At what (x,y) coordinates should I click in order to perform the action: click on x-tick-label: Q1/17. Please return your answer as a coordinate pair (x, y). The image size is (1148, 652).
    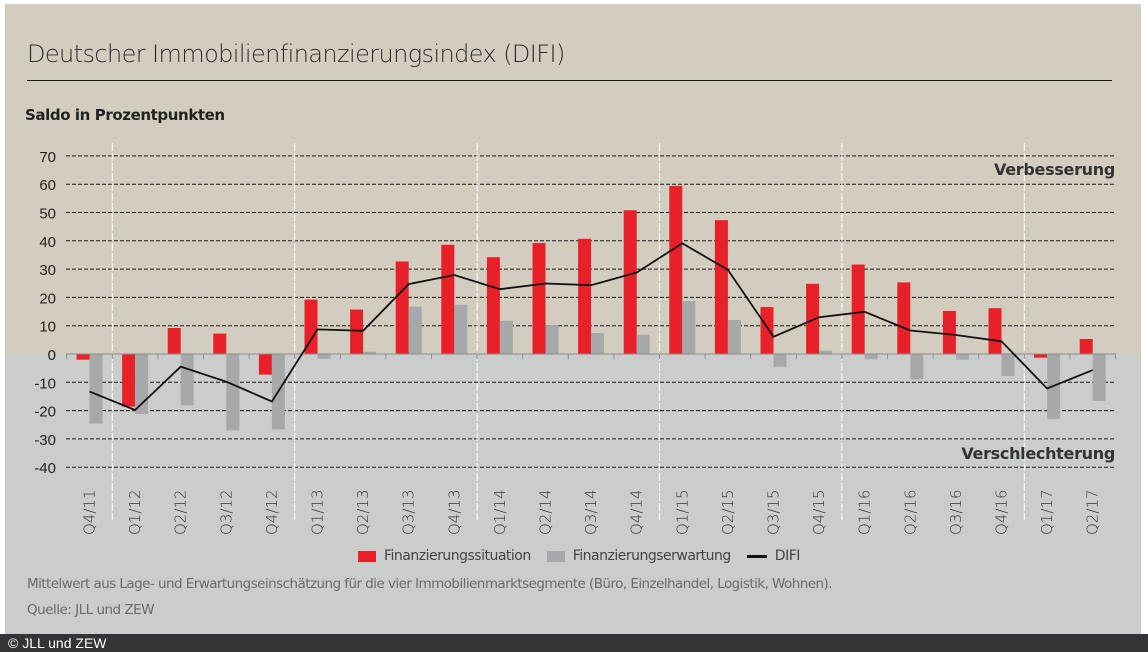
    Looking at the image, I should click on (1047, 513).